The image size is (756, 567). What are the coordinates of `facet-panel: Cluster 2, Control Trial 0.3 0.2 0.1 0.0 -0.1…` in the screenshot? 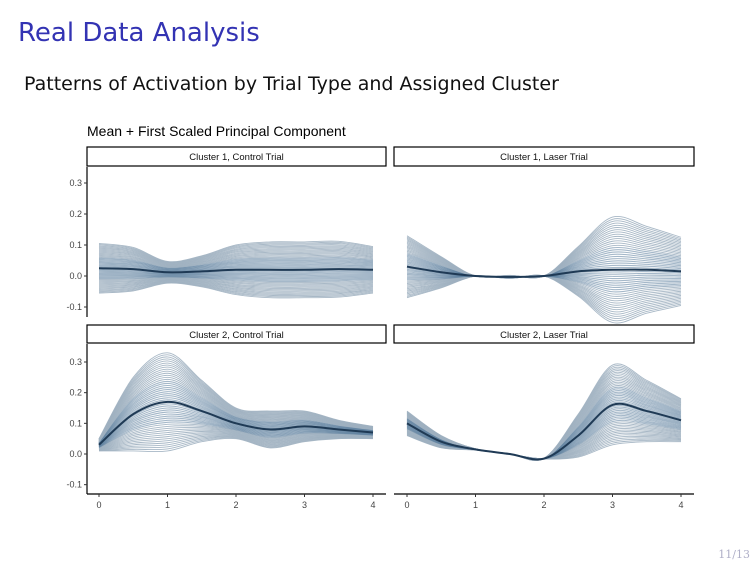 It's located at (226, 417).